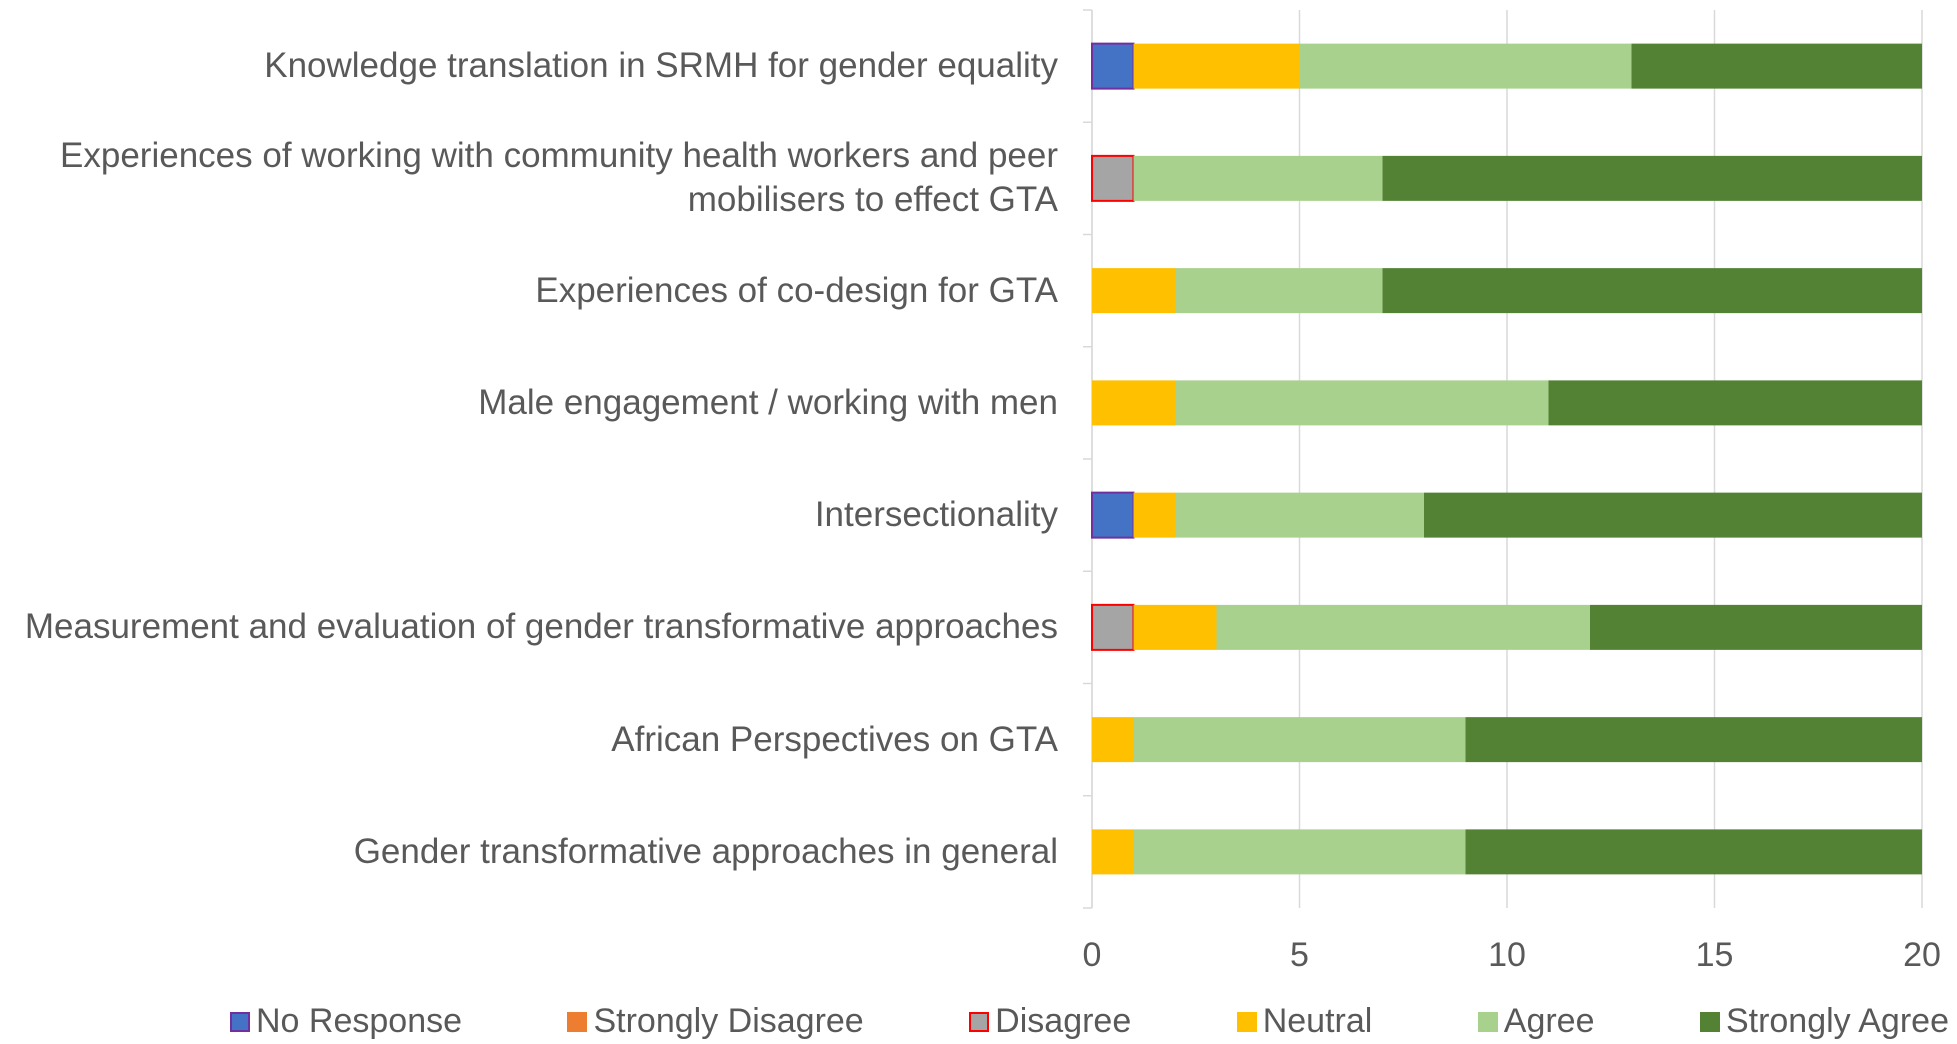  Describe the element at coordinates (1299, 955) in the screenshot. I see `x-tick-label: 5` at that location.